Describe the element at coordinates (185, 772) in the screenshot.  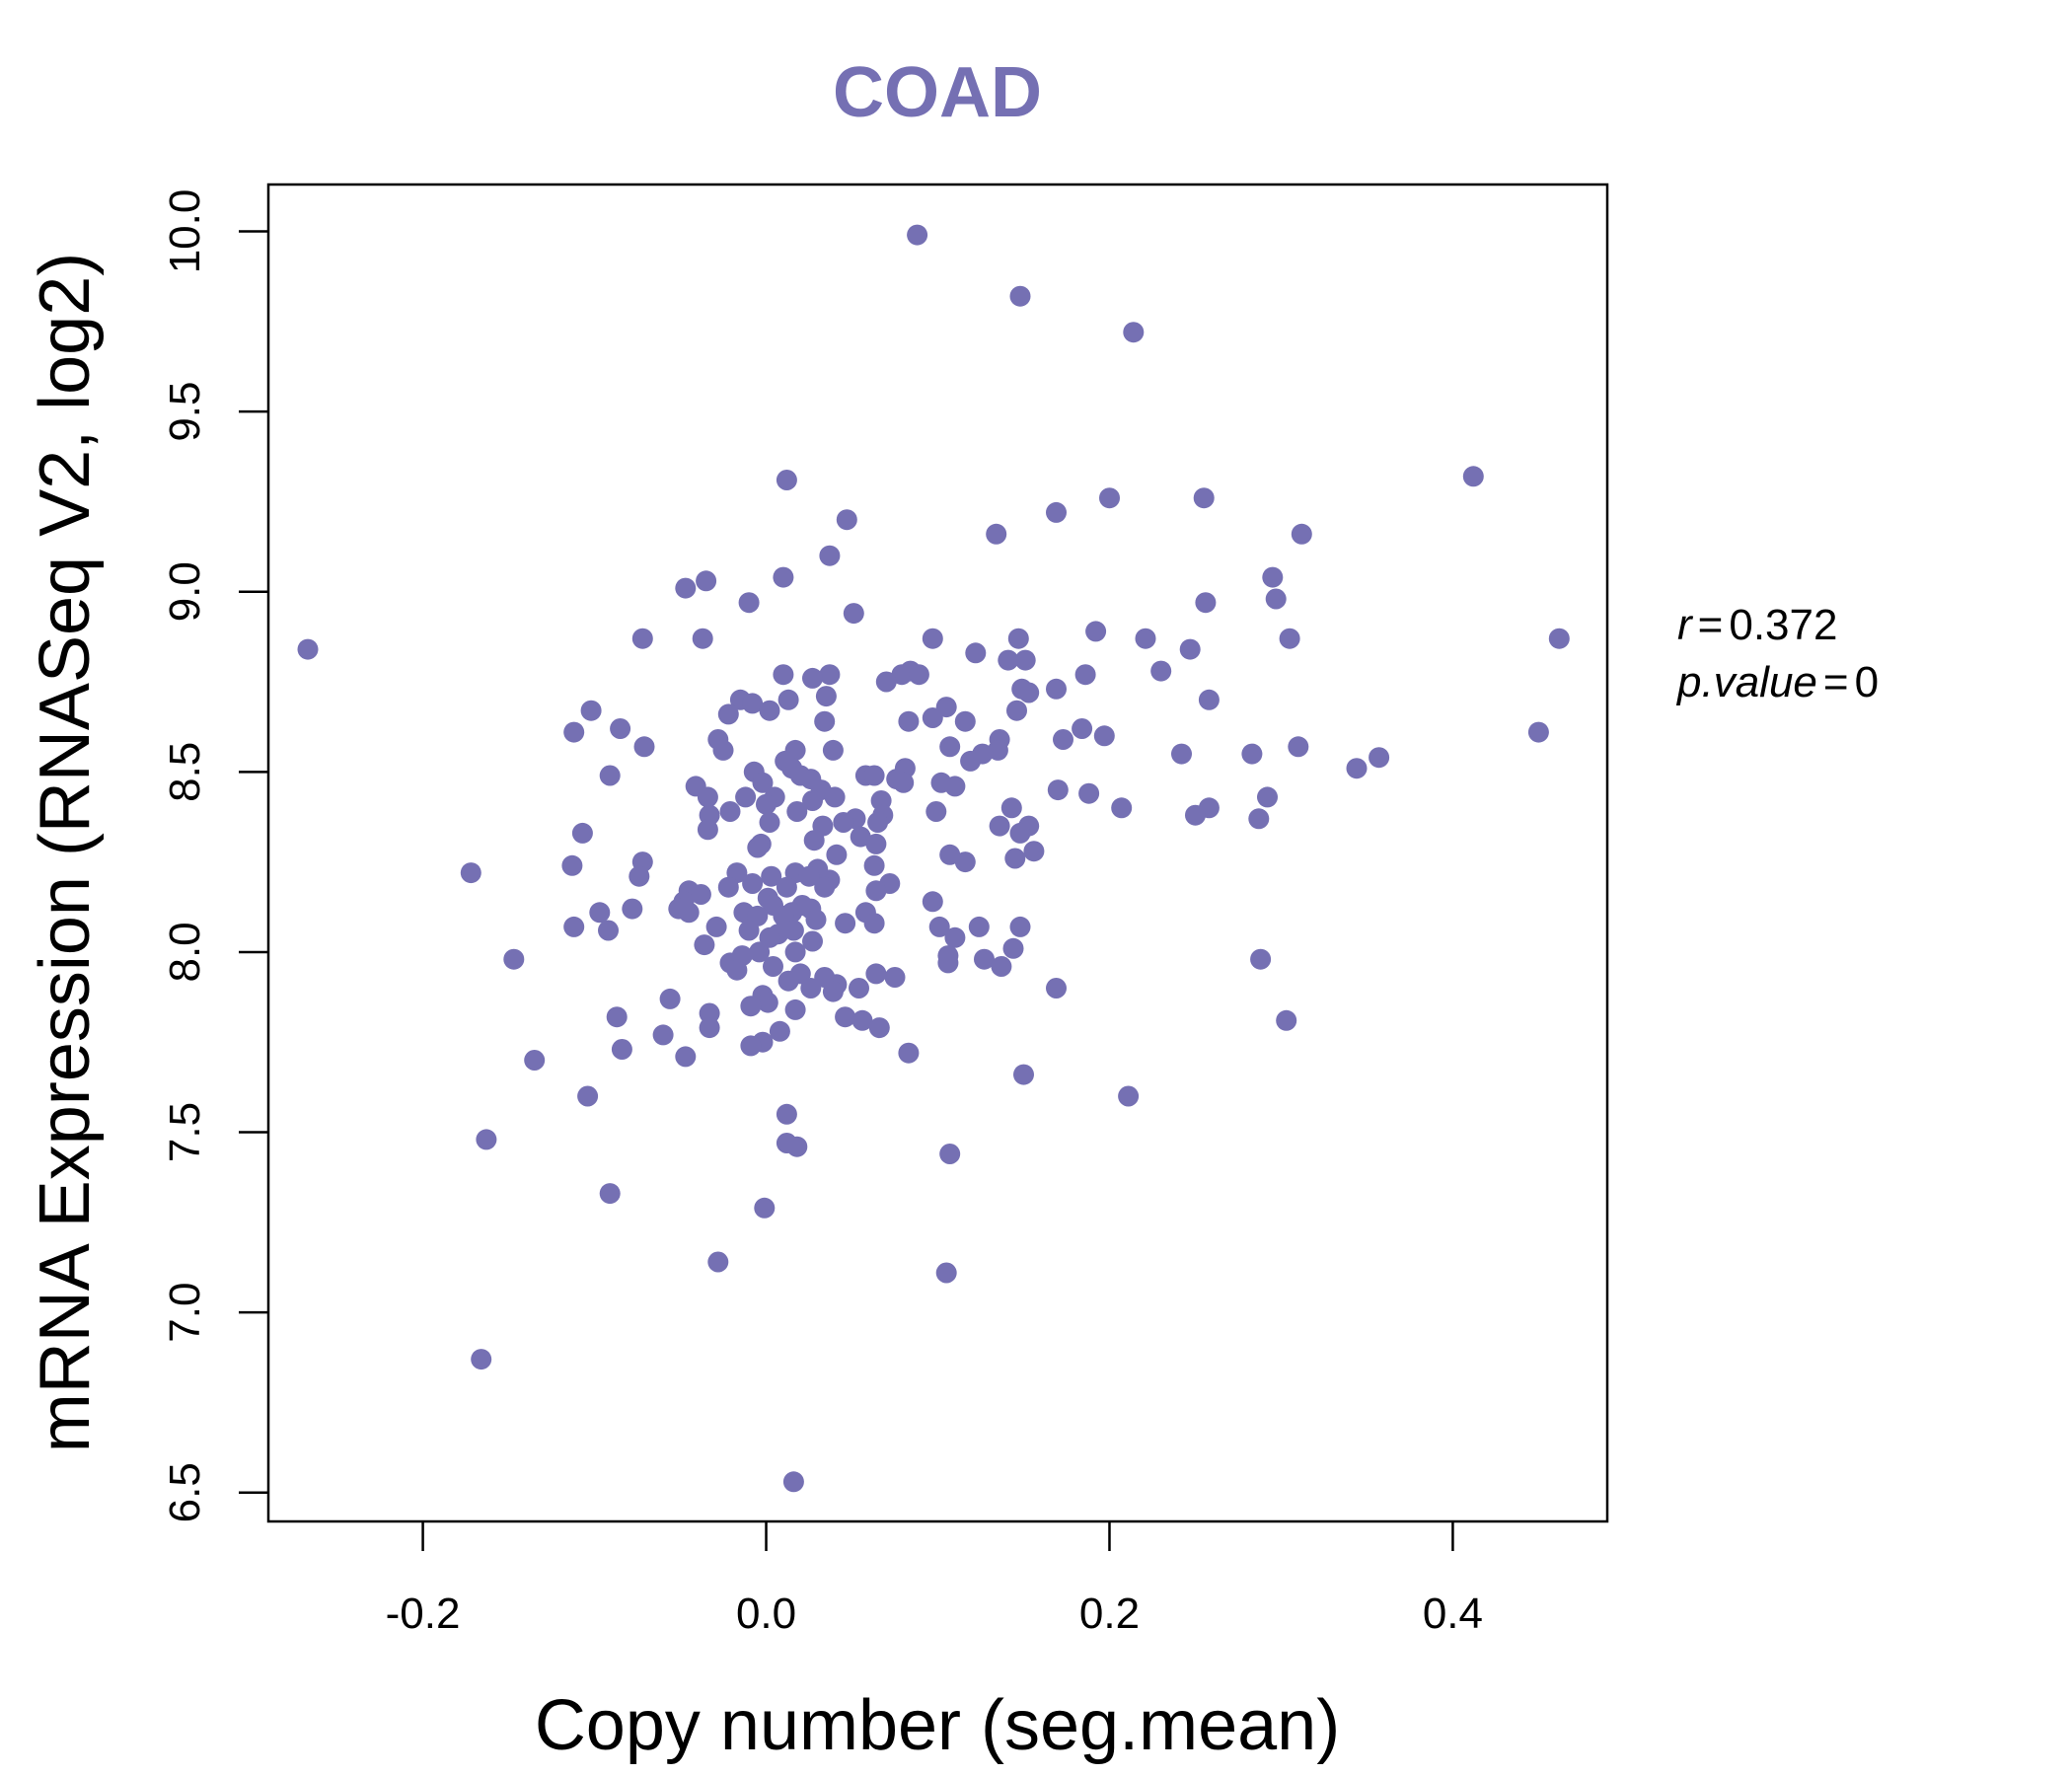
I see `y-tick-label: 8.5` at that location.